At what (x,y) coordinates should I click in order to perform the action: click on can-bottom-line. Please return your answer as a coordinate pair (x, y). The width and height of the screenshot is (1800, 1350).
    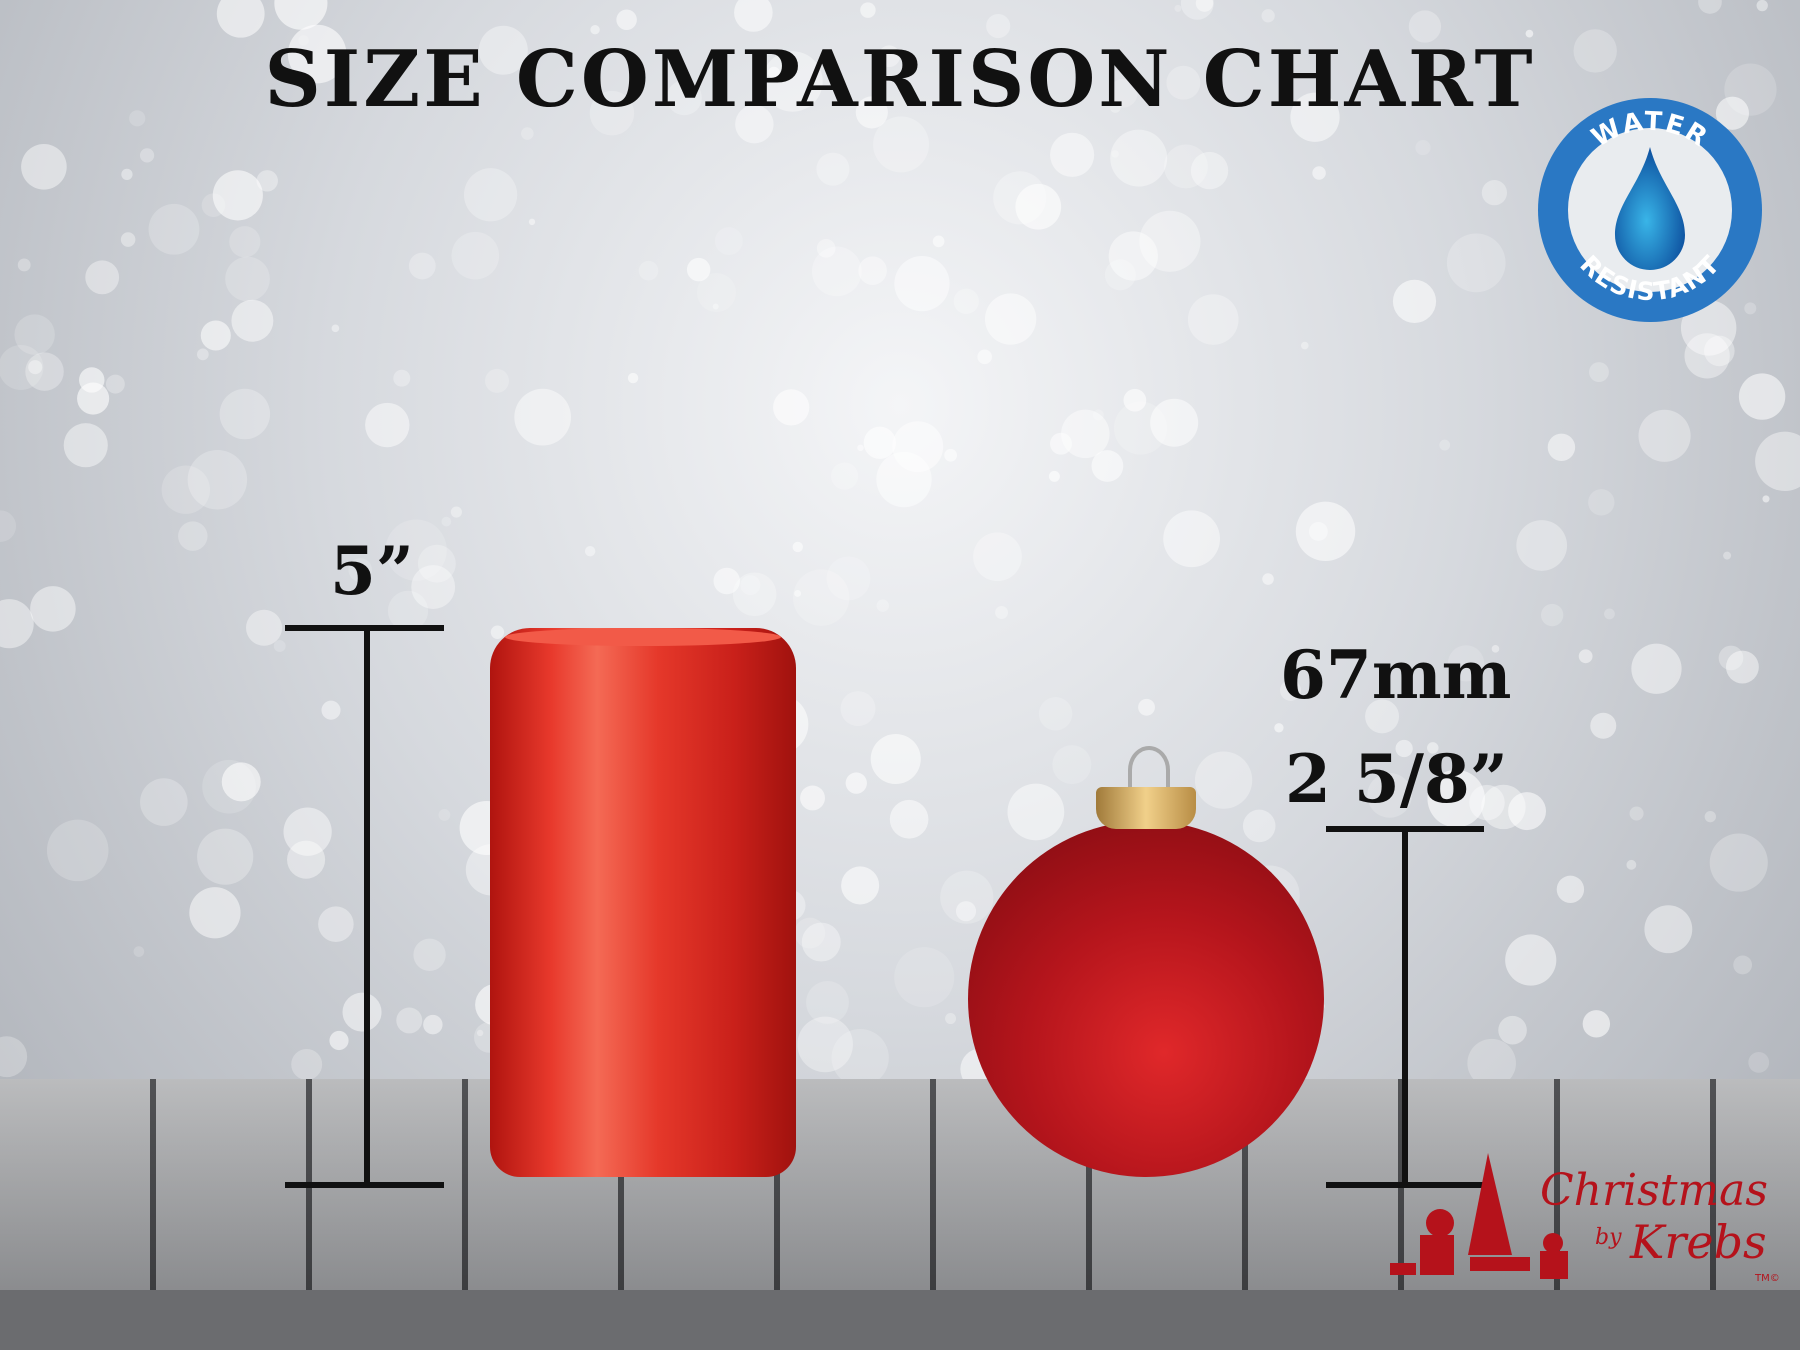
    Looking at the image, I should click on (364, 1185).